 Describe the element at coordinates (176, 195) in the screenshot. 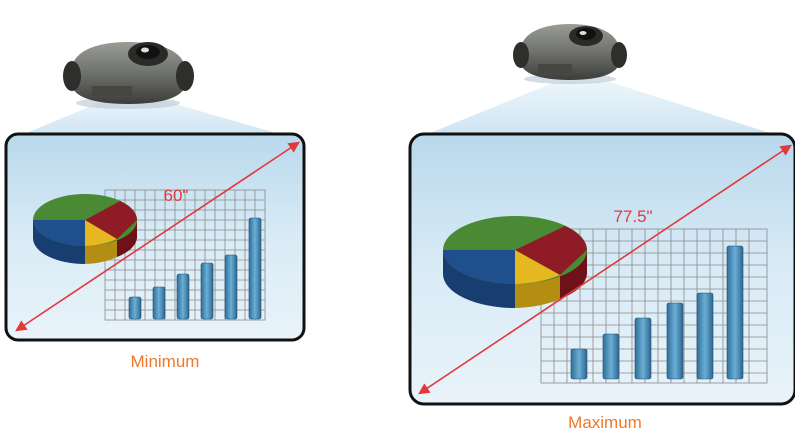

I see `diagonal-size-label: 60"` at that location.